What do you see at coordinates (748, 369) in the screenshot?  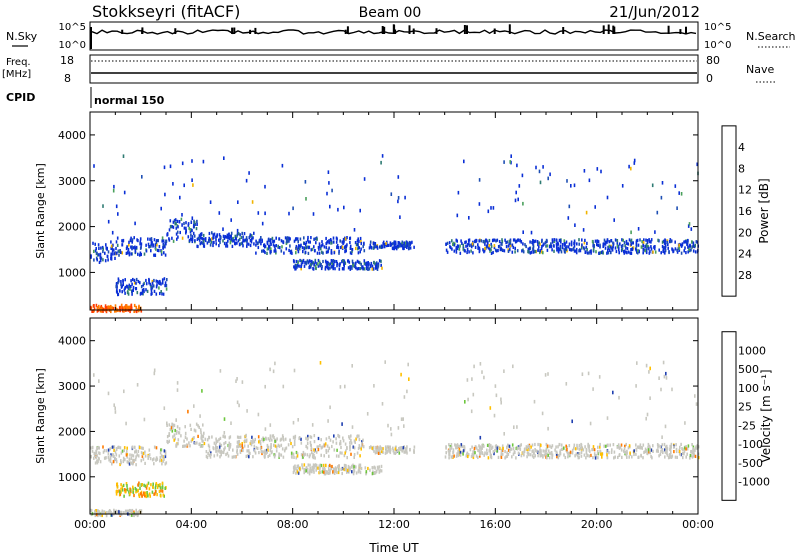 I see `colorbar-tick-label: 500` at bounding box center [748, 369].